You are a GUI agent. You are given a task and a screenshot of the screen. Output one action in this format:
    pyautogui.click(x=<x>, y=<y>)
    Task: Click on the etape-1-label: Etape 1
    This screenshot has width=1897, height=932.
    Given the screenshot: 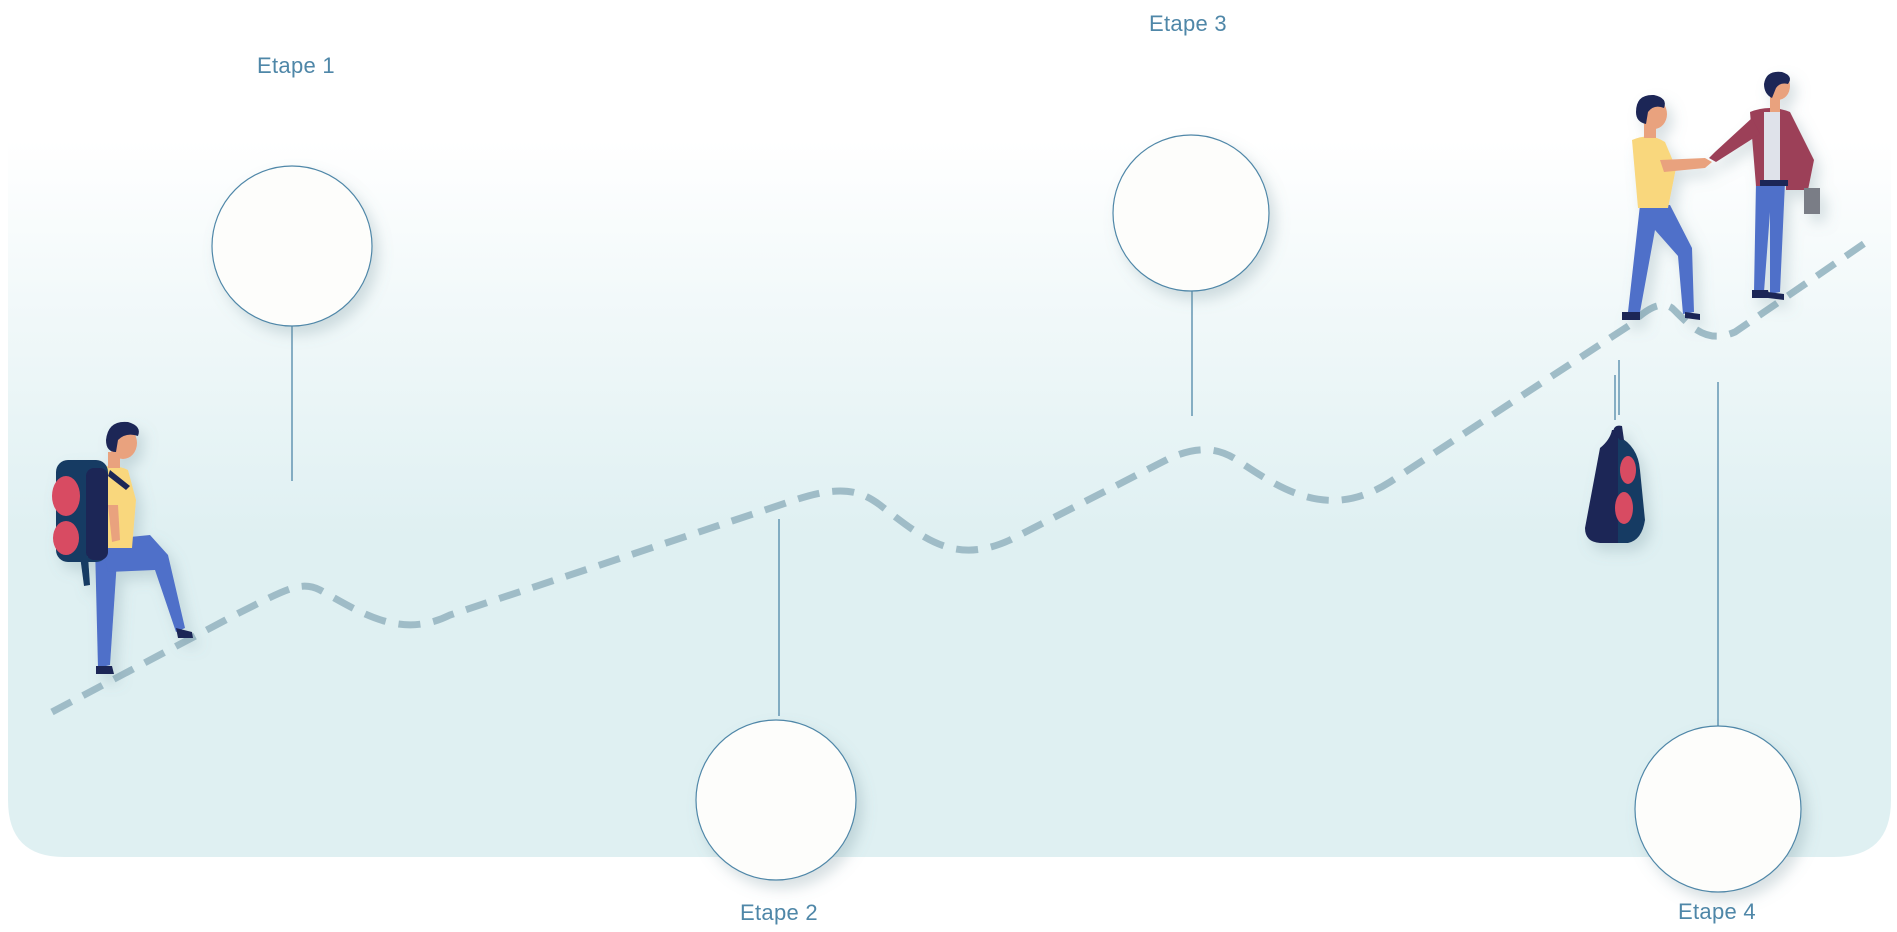 What is the action you would take?
    pyautogui.click(x=296, y=65)
    